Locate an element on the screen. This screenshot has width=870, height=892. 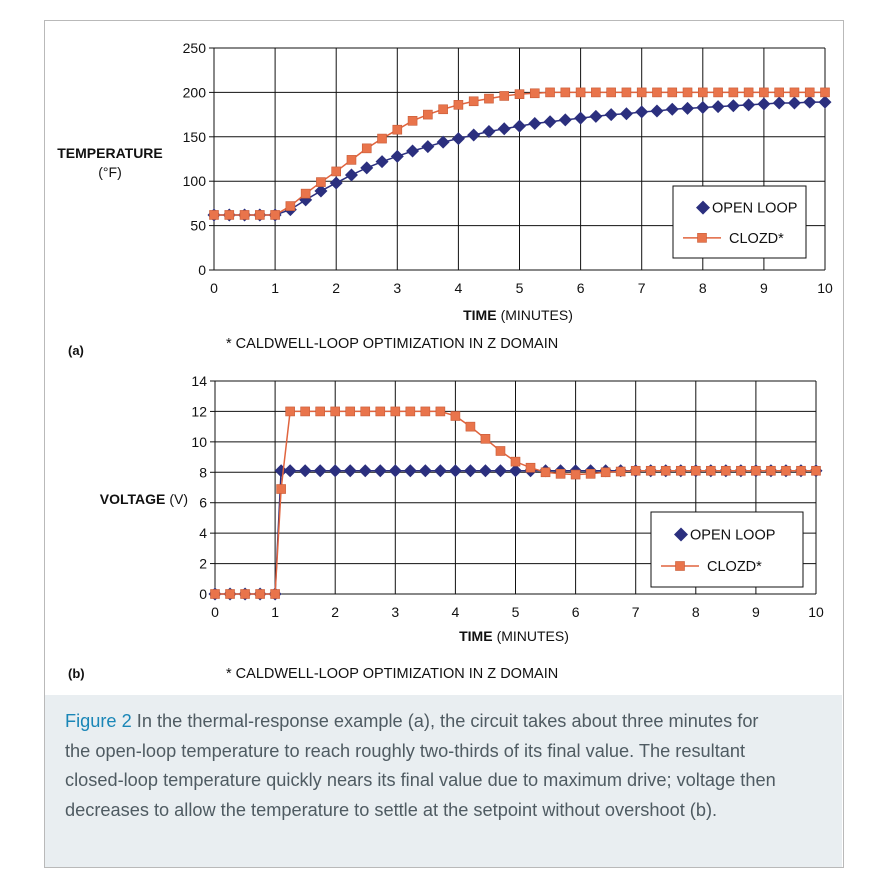
figure-label: Figure 2 is located at coordinates (98, 721).